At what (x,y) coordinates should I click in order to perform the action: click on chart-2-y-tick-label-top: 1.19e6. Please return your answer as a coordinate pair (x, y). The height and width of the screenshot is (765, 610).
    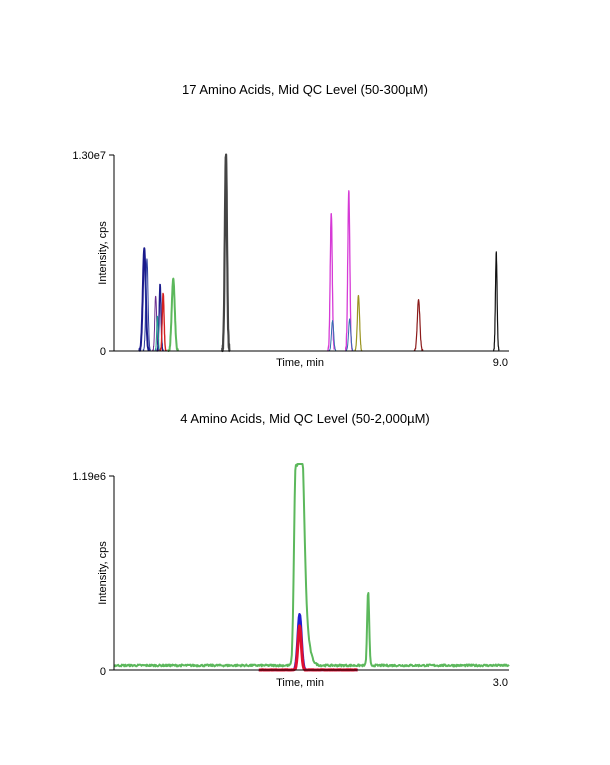
    Looking at the image, I should click on (89, 477).